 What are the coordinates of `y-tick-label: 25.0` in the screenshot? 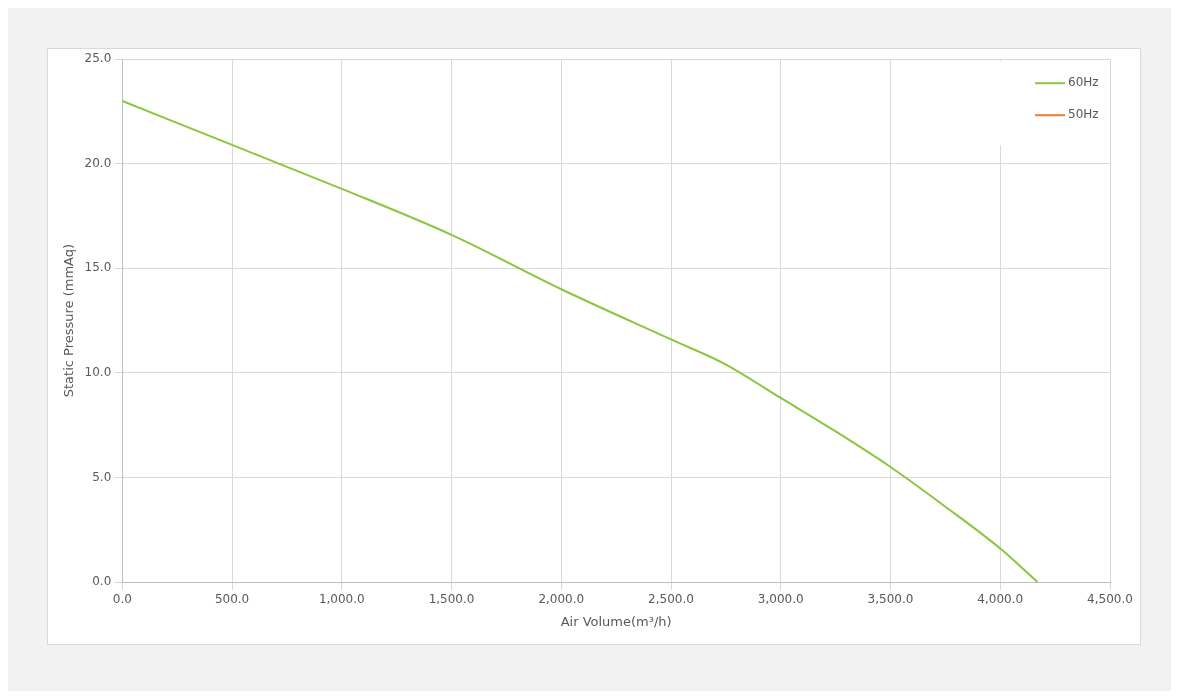 It's located at (98, 58).